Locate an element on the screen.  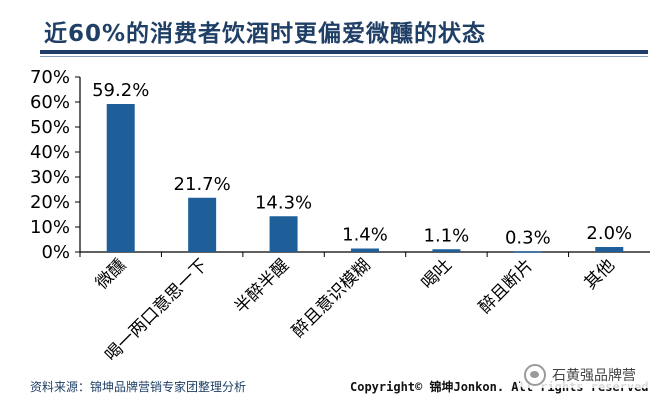
data-label: 1.1% is located at coordinates (447, 235).